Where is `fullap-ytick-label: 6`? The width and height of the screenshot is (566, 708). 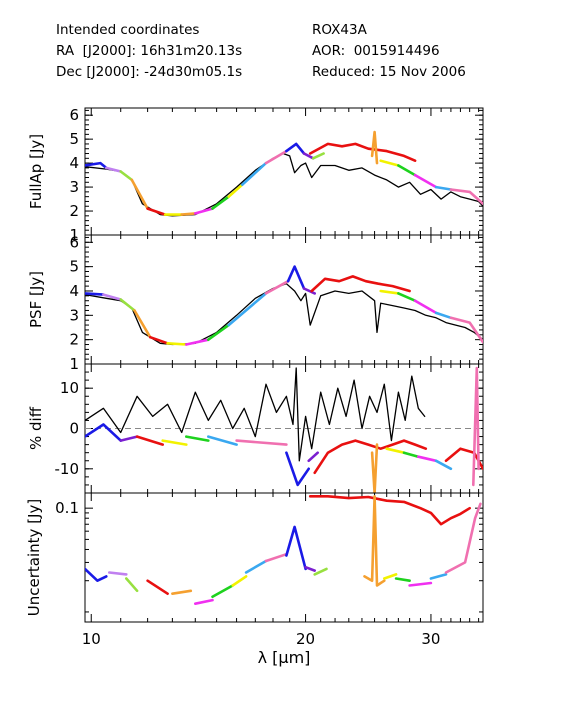
fullap-ytick-label: 6 is located at coordinates (74, 115).